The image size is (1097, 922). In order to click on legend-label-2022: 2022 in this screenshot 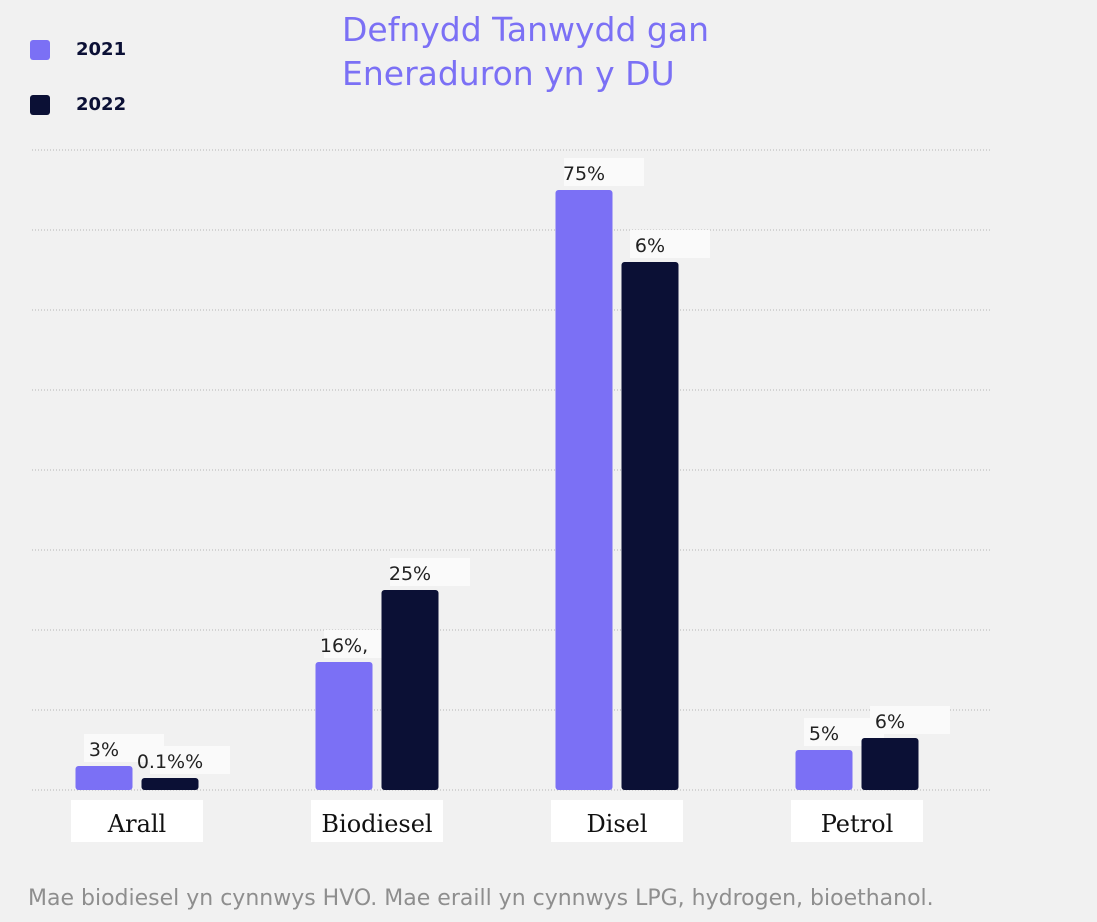, I will do `click(101, 104)`.